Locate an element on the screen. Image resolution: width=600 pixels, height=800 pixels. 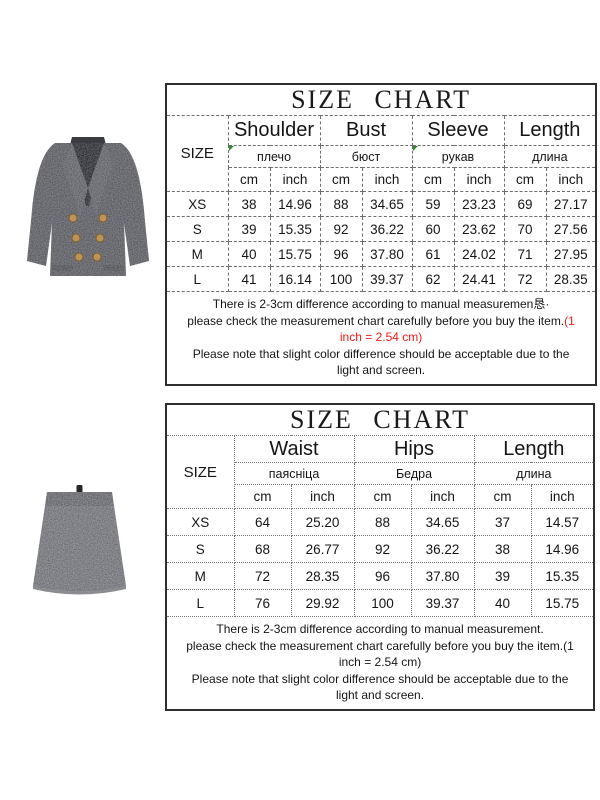
cell: 72 is located at coordinates (262, 576).